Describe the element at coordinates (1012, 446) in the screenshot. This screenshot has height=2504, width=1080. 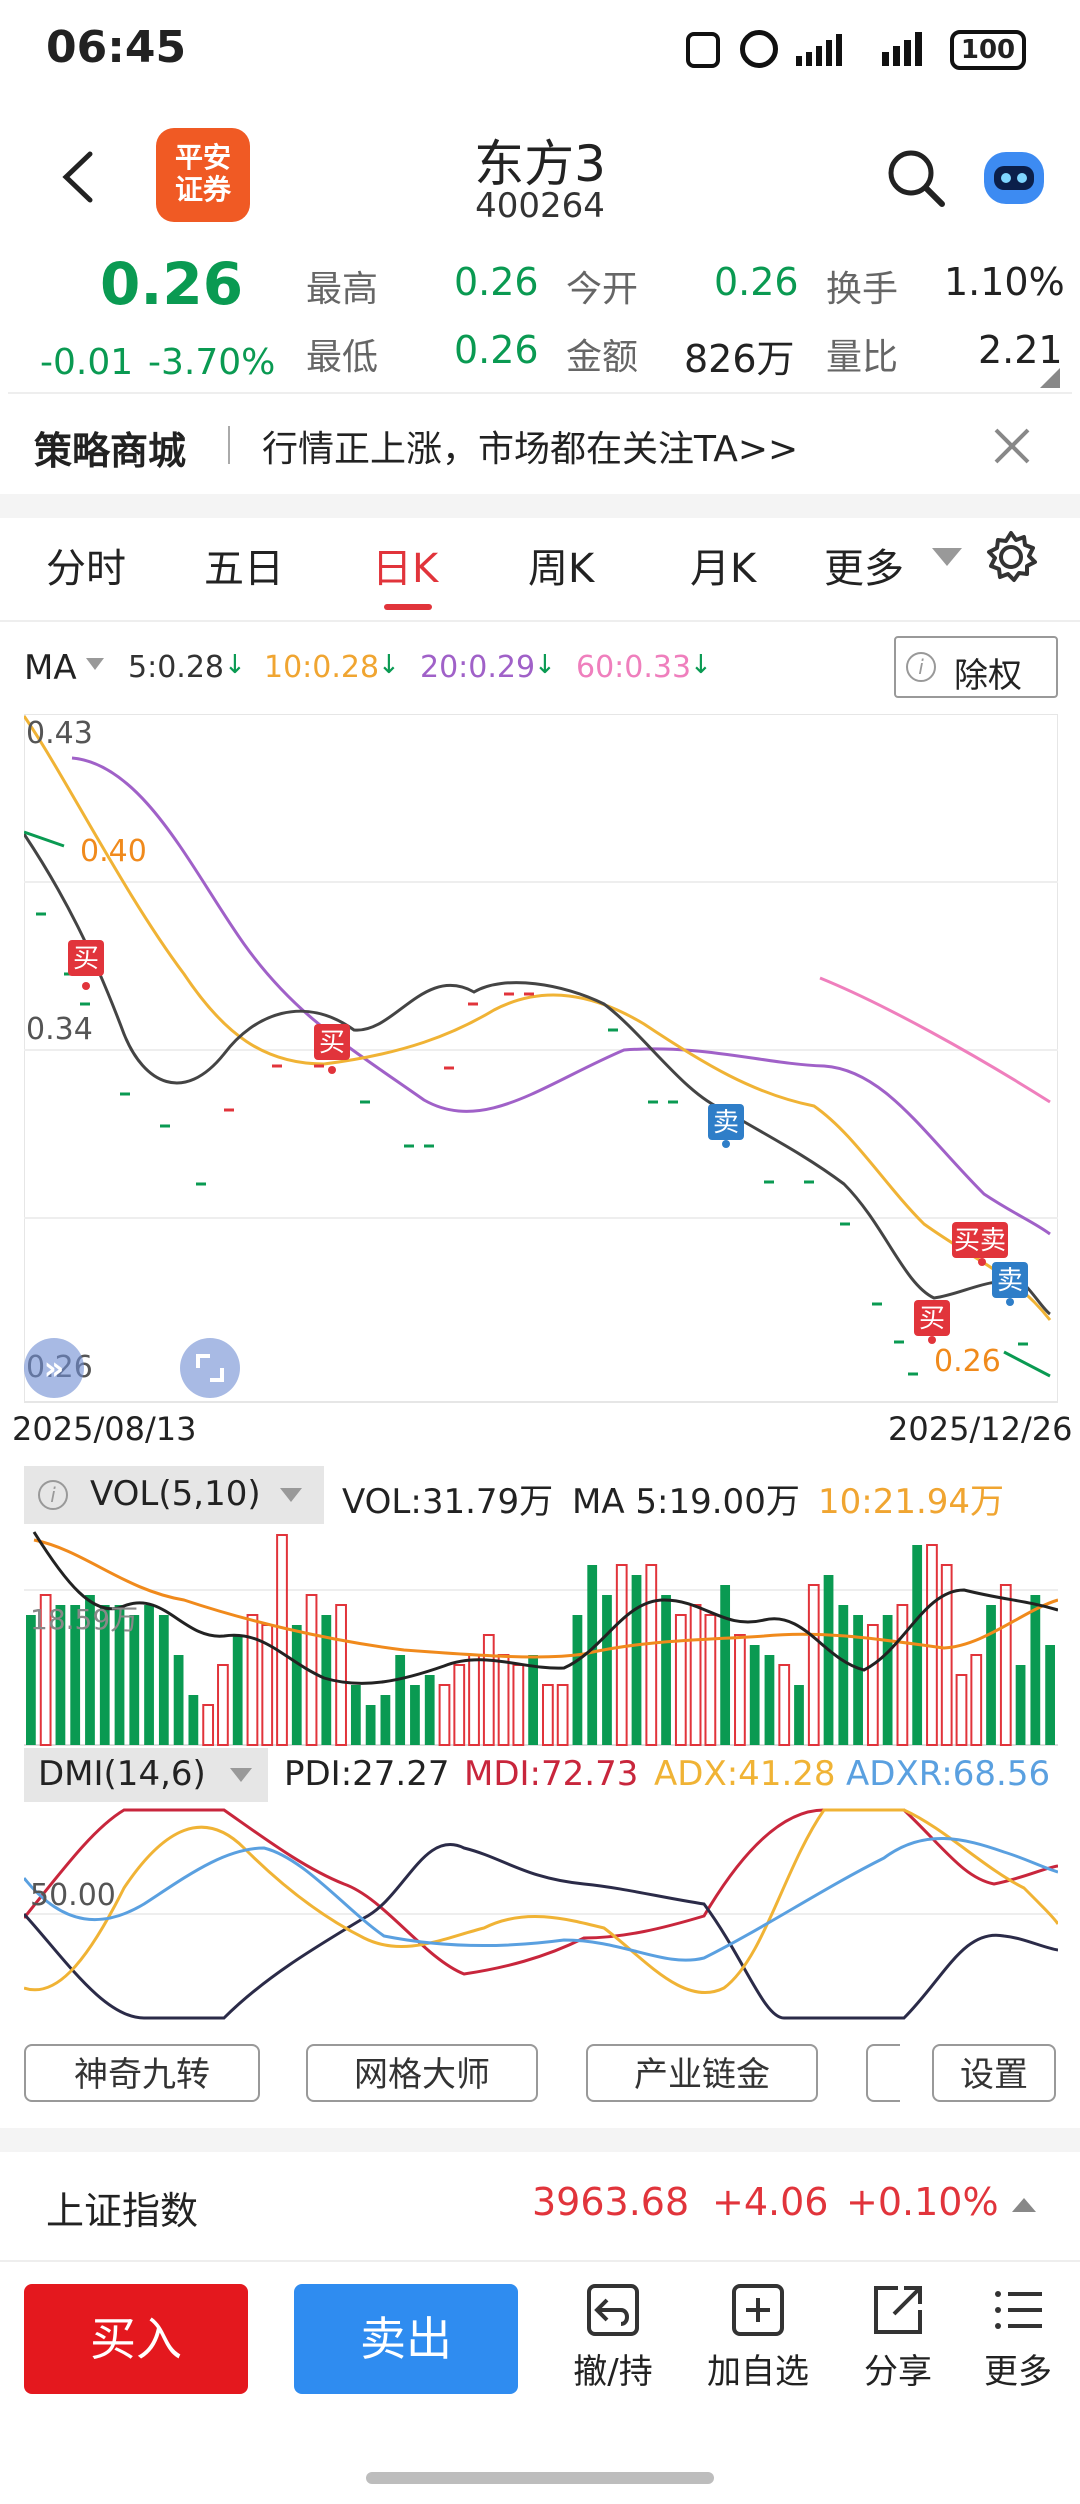
I see `close-icon` at that location.